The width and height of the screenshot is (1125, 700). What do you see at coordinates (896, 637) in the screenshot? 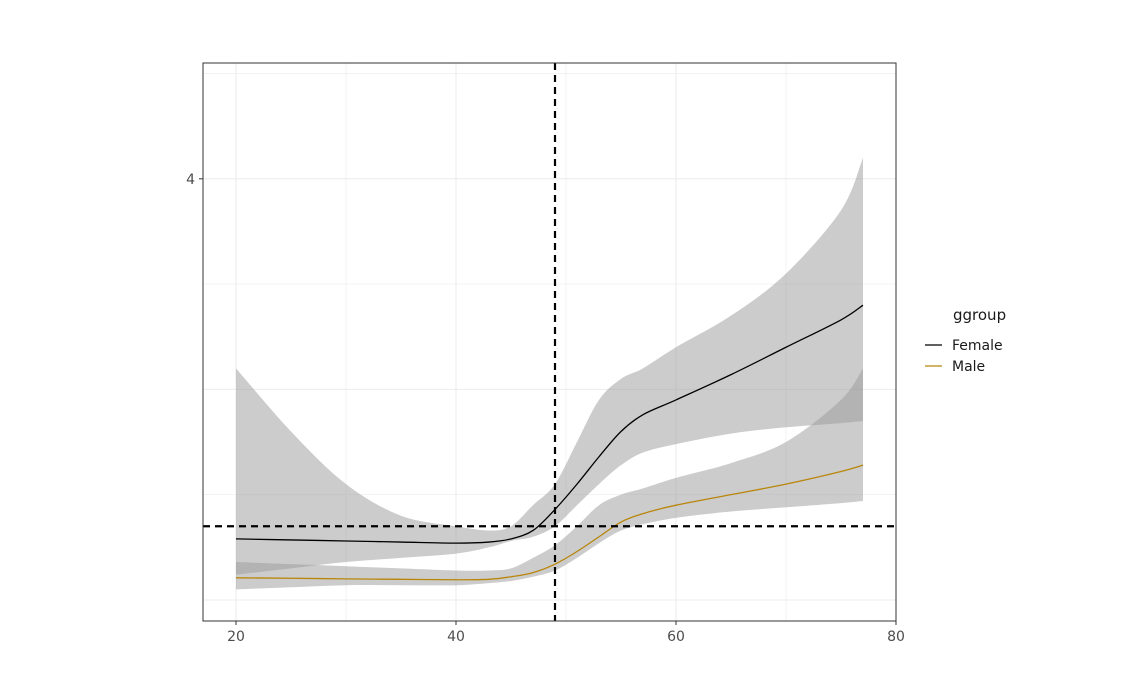
I see `x-tick-label: 80` at bounding box center [896, 637].